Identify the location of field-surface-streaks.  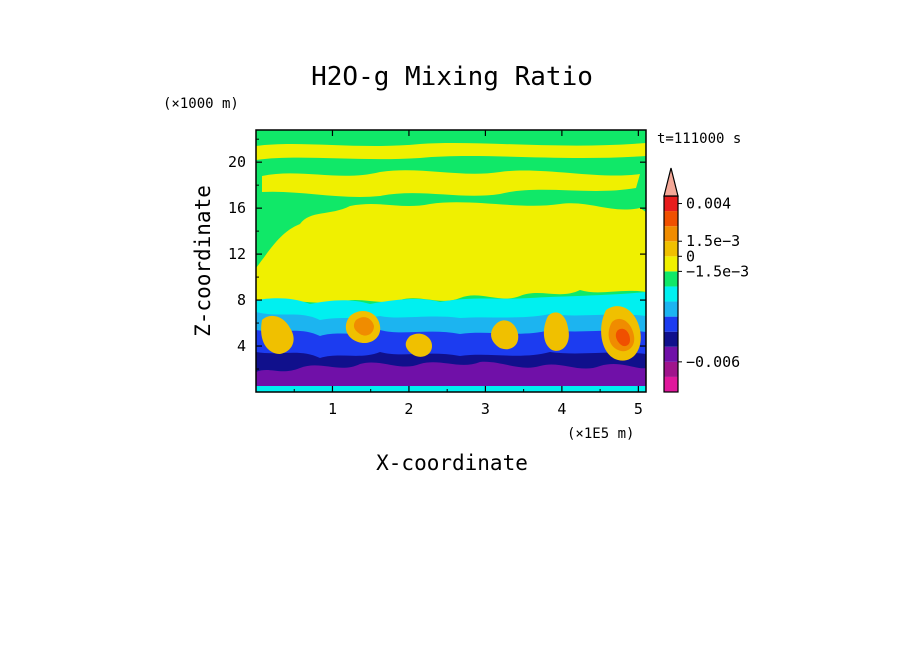
(451, 389).